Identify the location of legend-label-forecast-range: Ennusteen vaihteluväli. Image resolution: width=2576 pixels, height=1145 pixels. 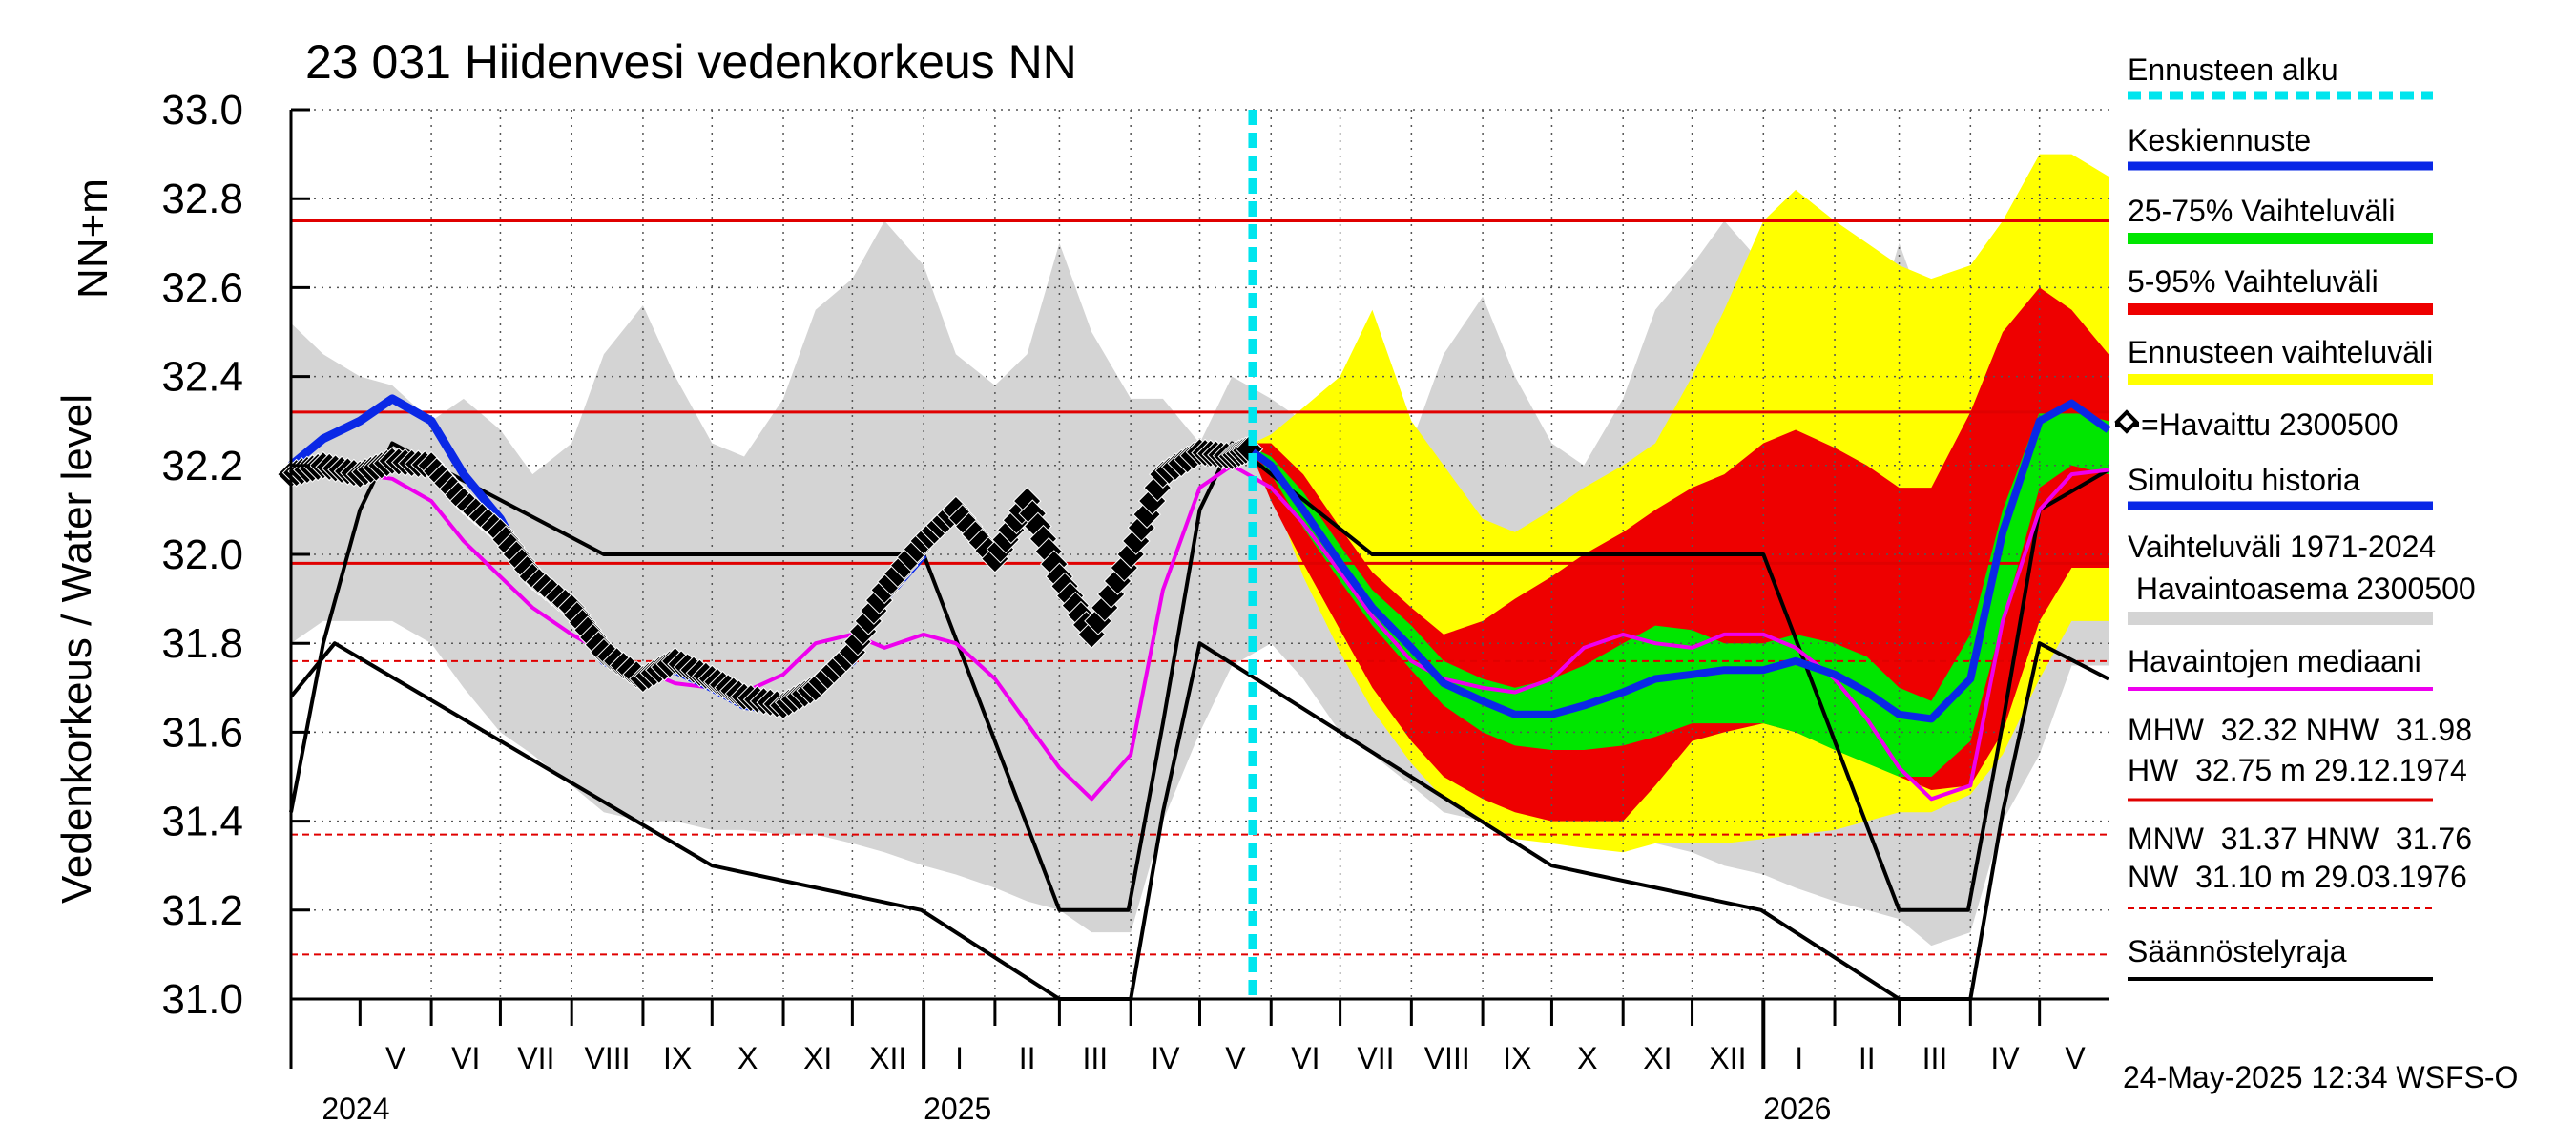
(2280, 352).